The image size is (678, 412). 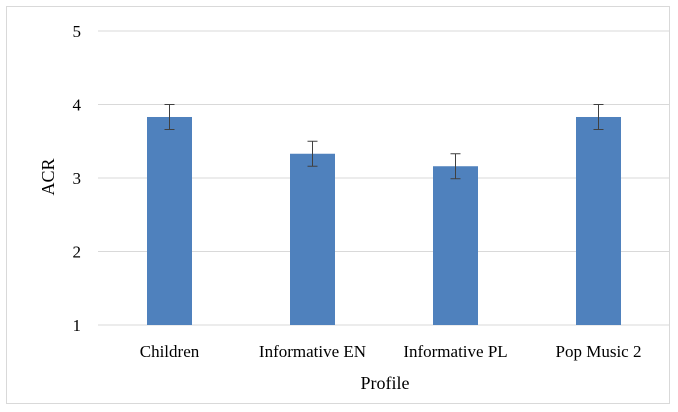 I want to click on y-axis-title: ACR, so click(x=48, y=176).